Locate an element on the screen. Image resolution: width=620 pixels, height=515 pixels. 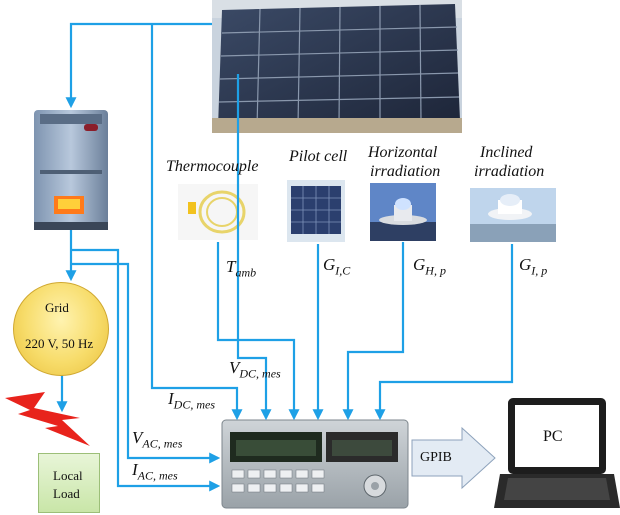
grid-spec-label: 220 V, 50 Hz is located at coordinates (59, 343).